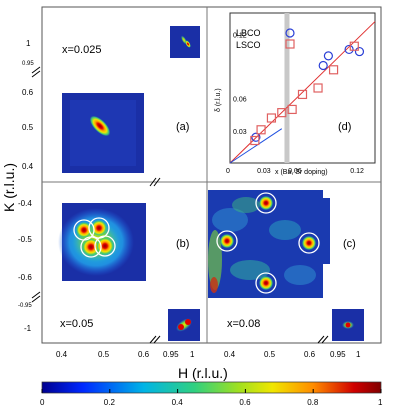  Describe the element at coordinates (129, 272) in the screenshot. I see `panel-b: x=0.05 (b)` at that location.